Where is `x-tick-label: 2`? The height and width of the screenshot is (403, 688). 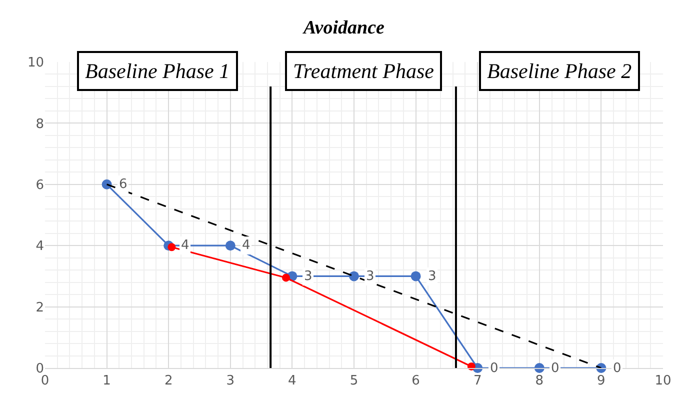 x-tick-label: 2 is located at coordinates (168, 381).